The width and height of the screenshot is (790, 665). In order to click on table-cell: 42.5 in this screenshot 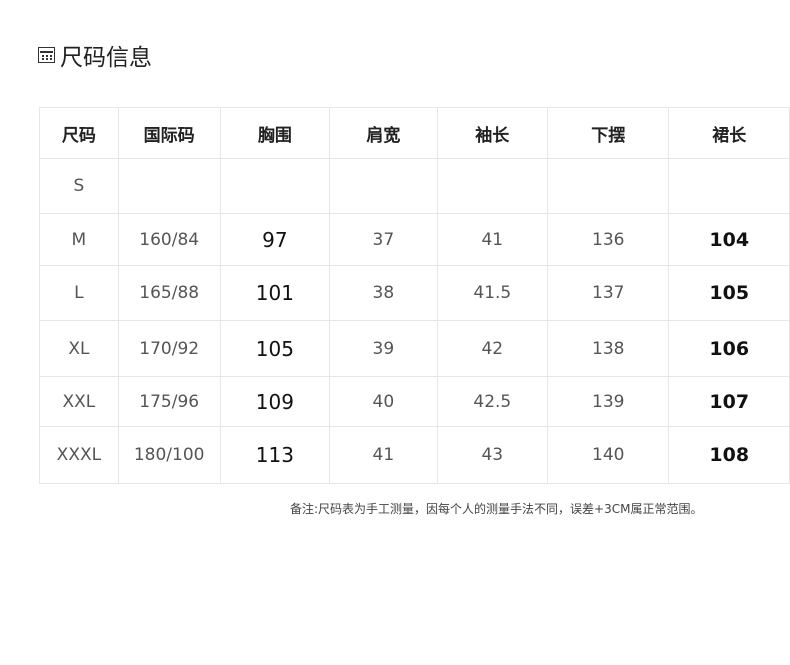, I will do `click(492, 401)`.